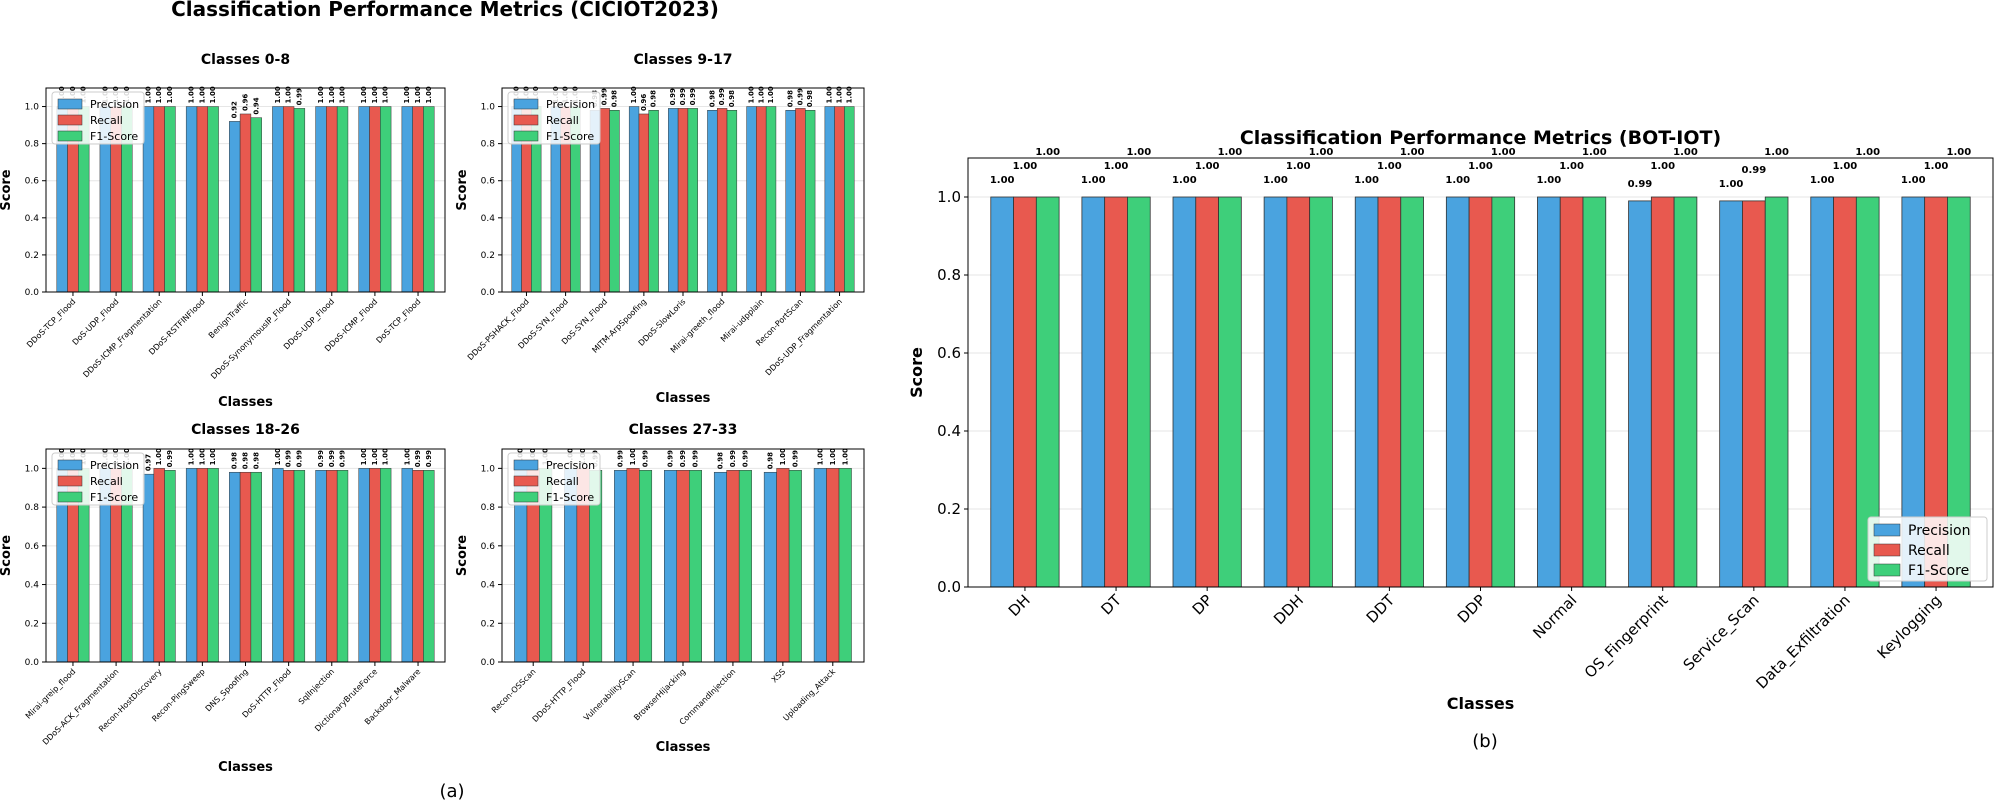 Image resolution: width=2008 pixels, height=801 pixels. I want to click on x-tick-label: DDoS-PSHACK_Flood, so click(498, 329).